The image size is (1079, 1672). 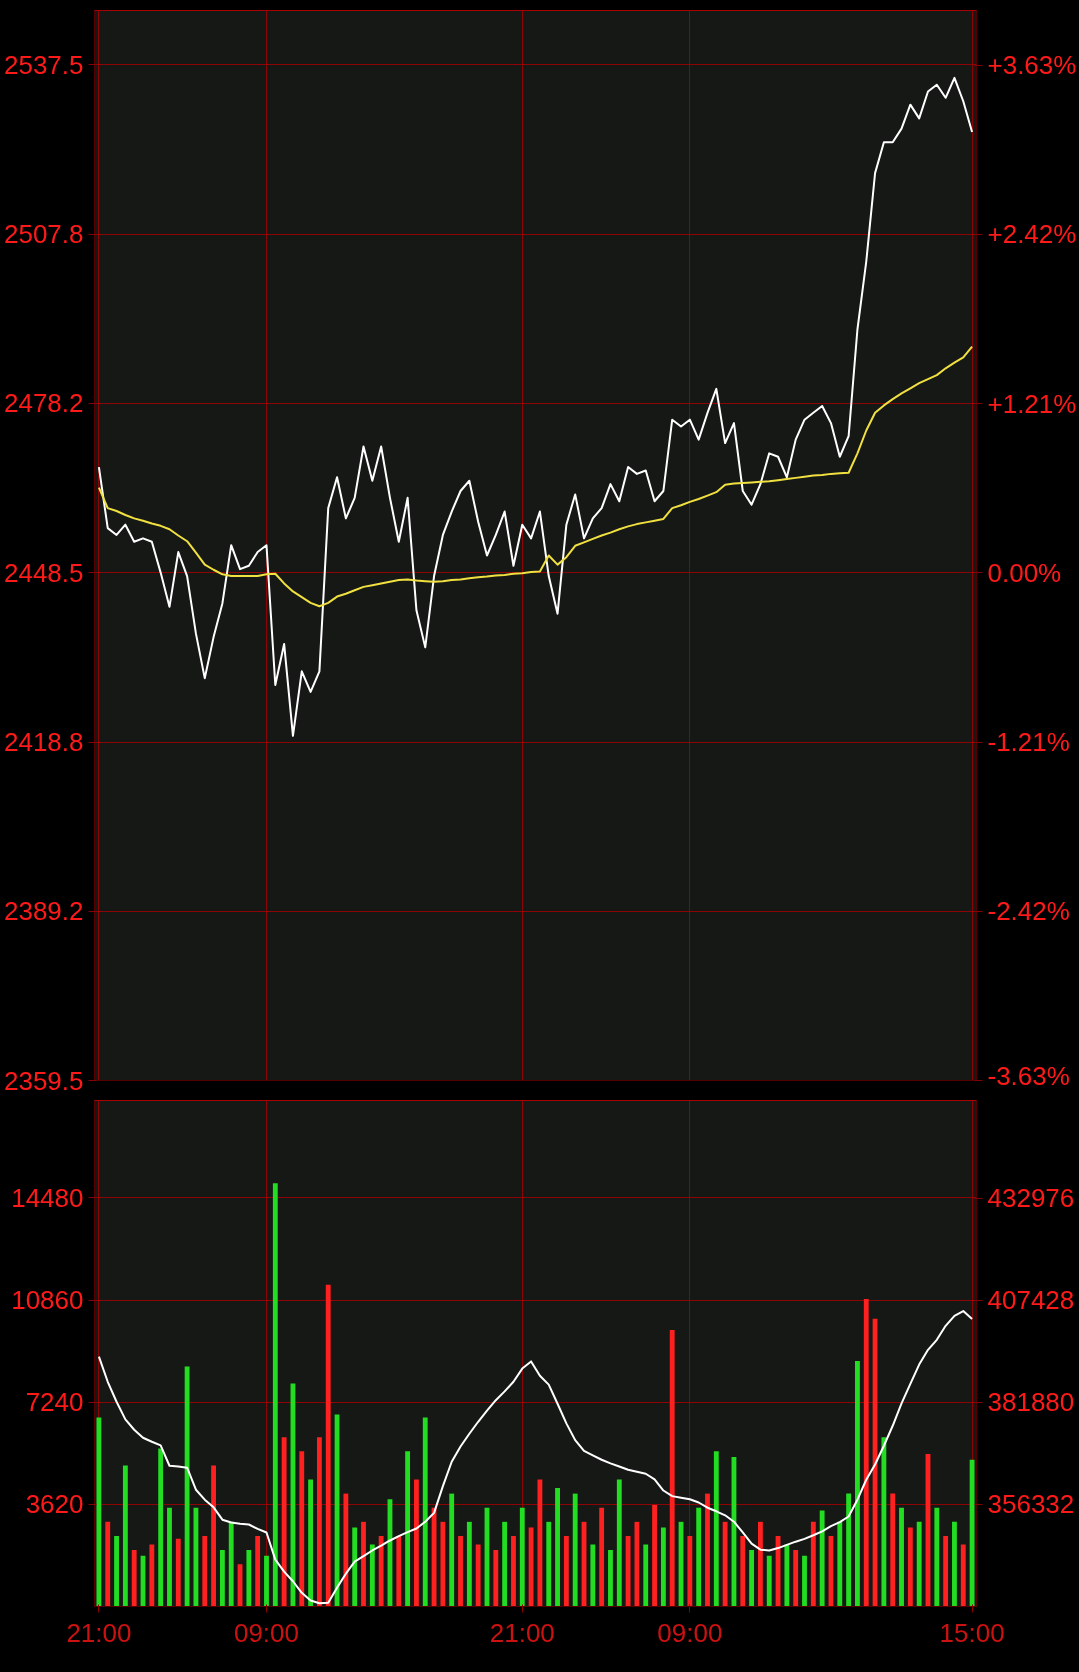 I want to click on y2-tick-label: -3.63%, so click(x=1028, y=1075).